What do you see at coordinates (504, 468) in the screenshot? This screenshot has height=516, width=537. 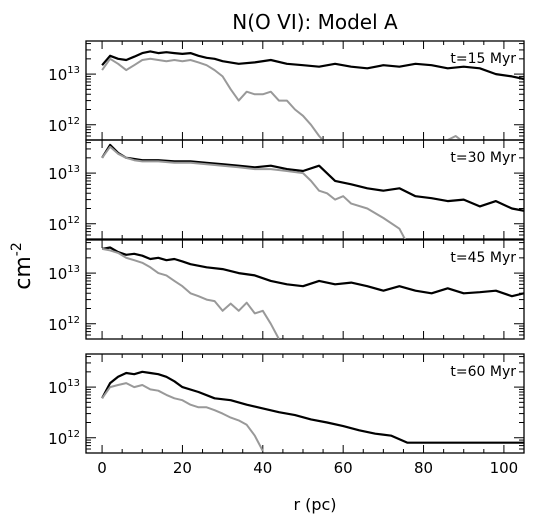 I see `x-tick-label: 100` at bounding box center [504, 468].